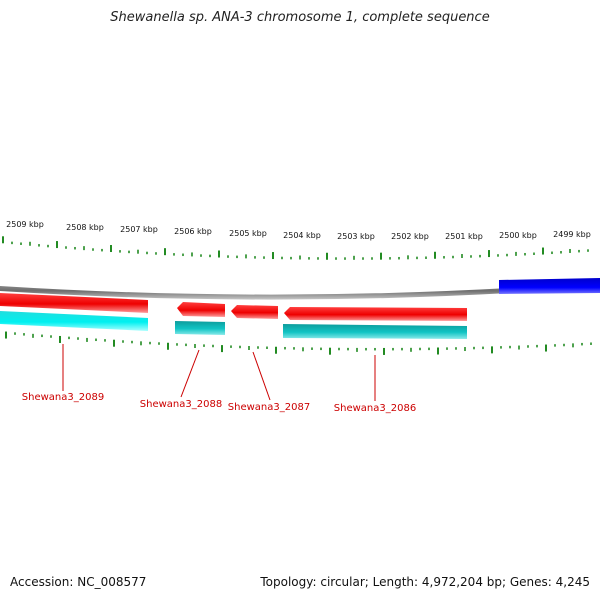 The image size is (600, 600). What do you see at coordinates (572, 234) in the screenshot?
I see `scale-label: 2499 kbp` at bounding box center [572, 234].